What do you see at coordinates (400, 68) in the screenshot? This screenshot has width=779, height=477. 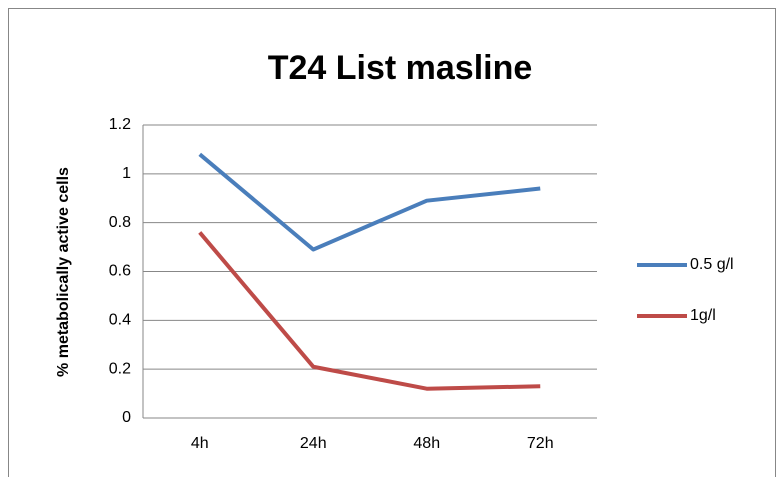 I see `chart-title: T24 List masline` at bounding box center [400, 68].